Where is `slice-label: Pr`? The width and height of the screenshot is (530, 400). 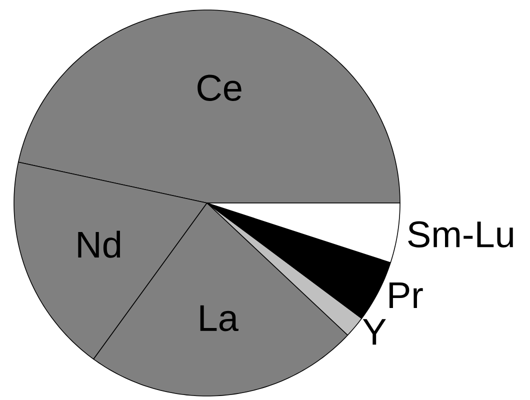
slice-label: Pr is located at coordinates (406, 295).